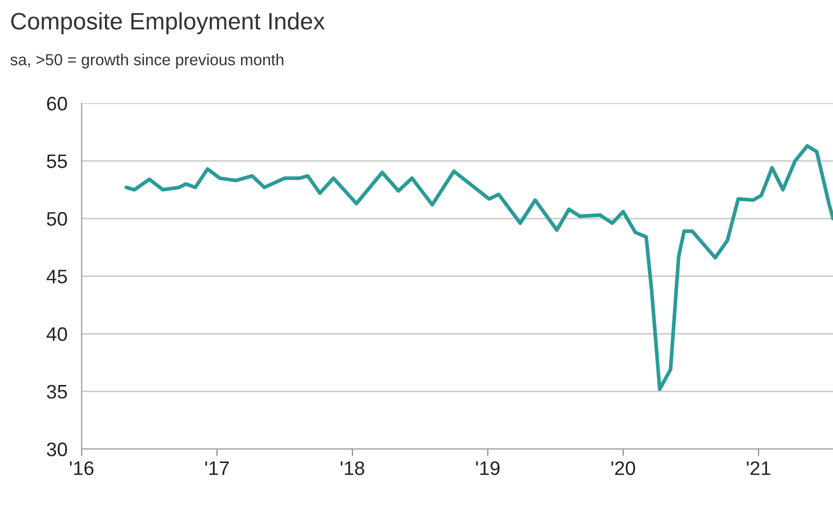 The image size is (833, 527). What do you see at coordinates (56, 219) in the screenshot?
I see `y-tick-label: 50` at bounding box center [56, 219].